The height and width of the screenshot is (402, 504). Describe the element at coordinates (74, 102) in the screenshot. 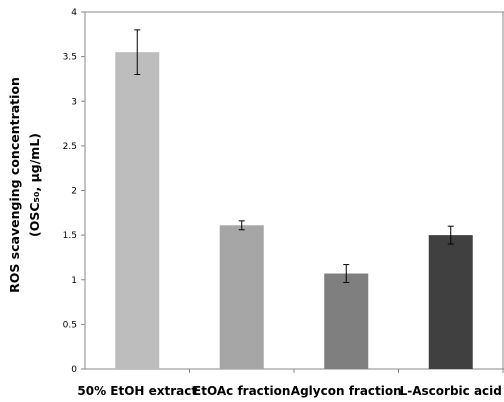

I see `y-tick-label: 3` at that location.